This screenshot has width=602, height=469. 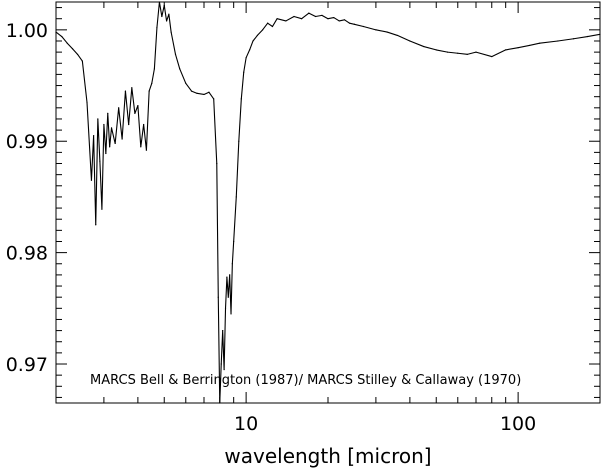 What do you see at coordinates (27, 31) in the screenshot?
I see `y-tick-label-1.00: 1.00` at bounding box center [27, 31].